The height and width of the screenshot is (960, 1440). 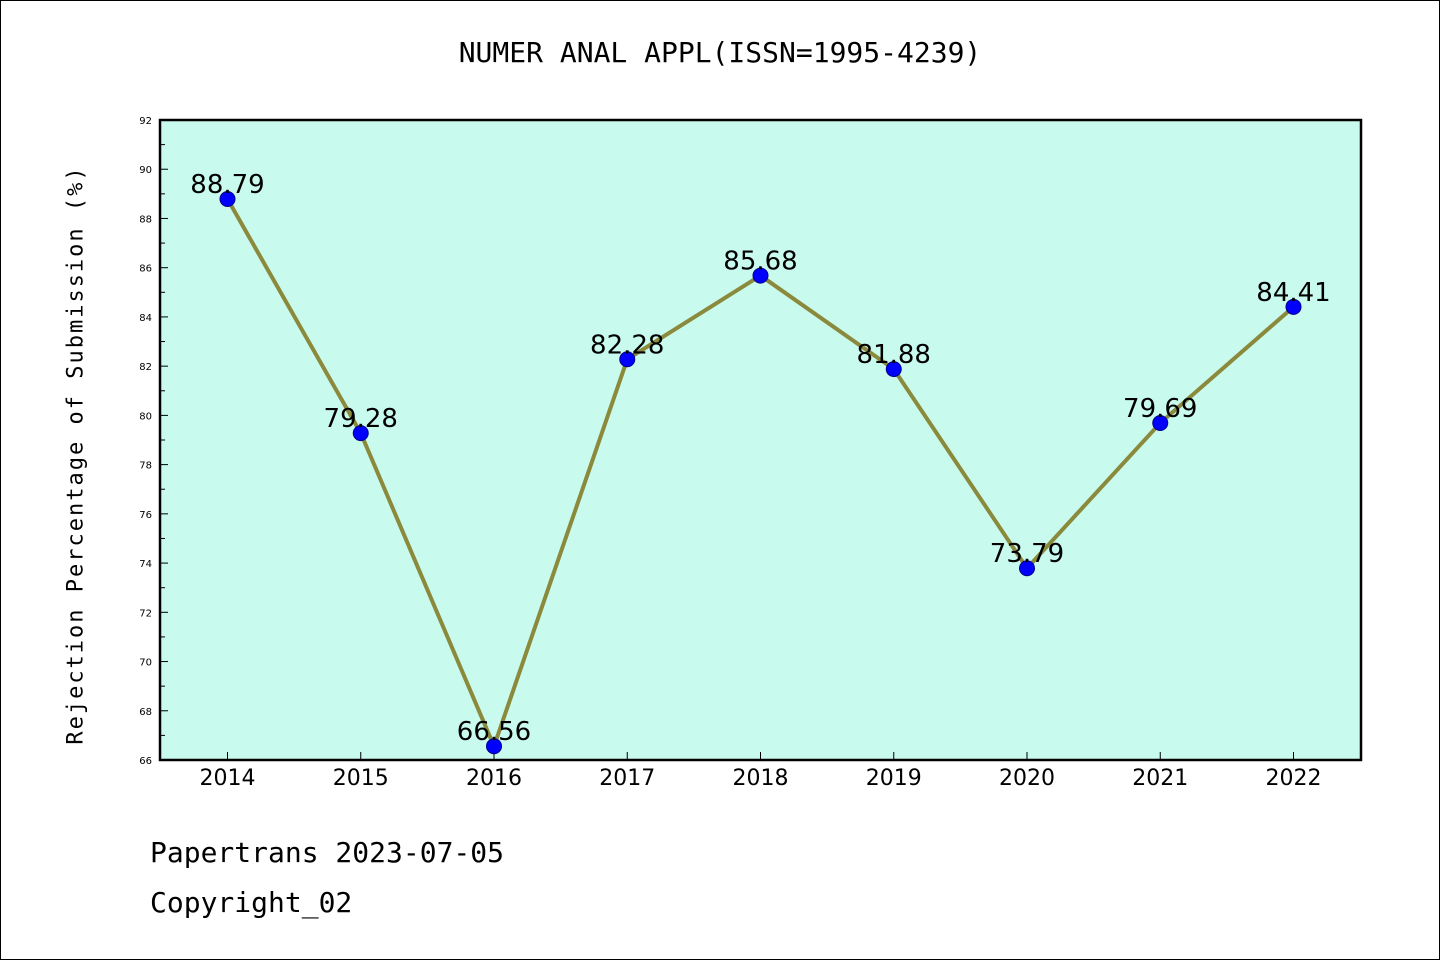 What do you see at coordinates (1160, 778) in the screenshot?
I see `x-tick-label: 2021` at bounding box center [1160, 778].